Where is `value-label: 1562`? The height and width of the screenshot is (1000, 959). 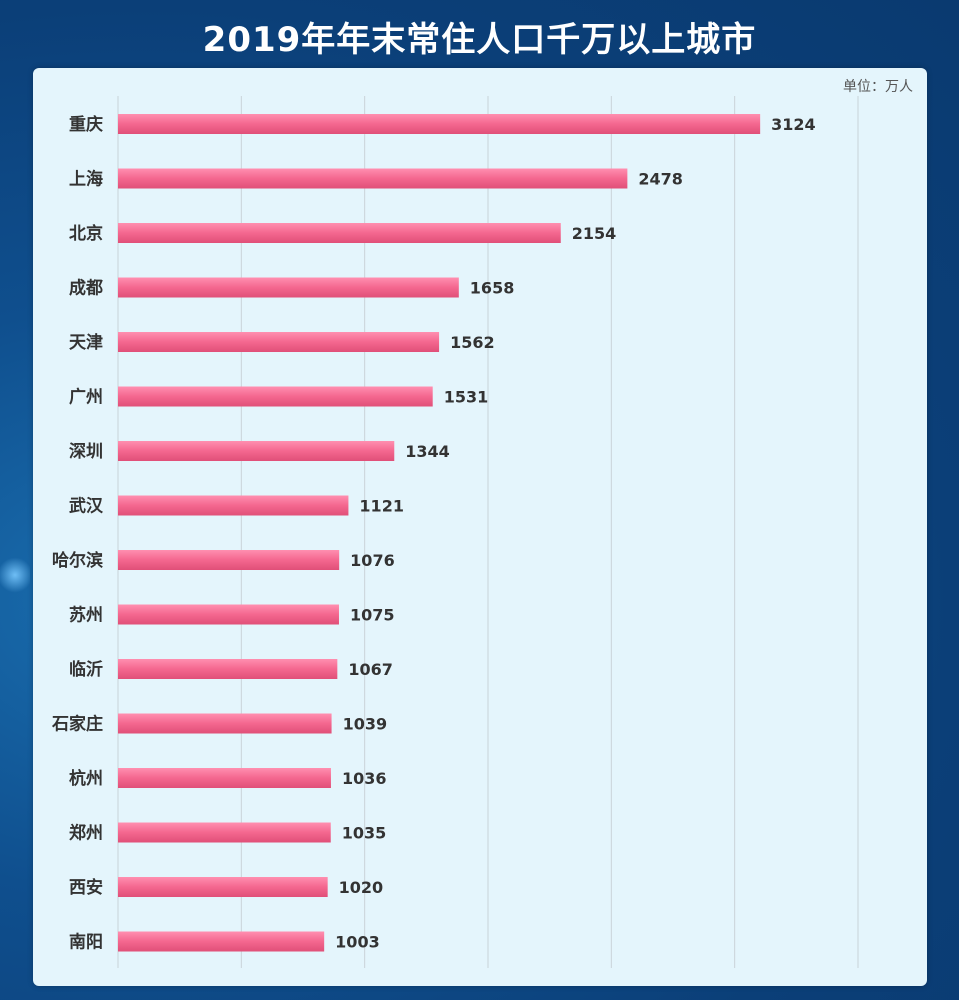
value-label: 1562 is located at coordinates (472, 342).